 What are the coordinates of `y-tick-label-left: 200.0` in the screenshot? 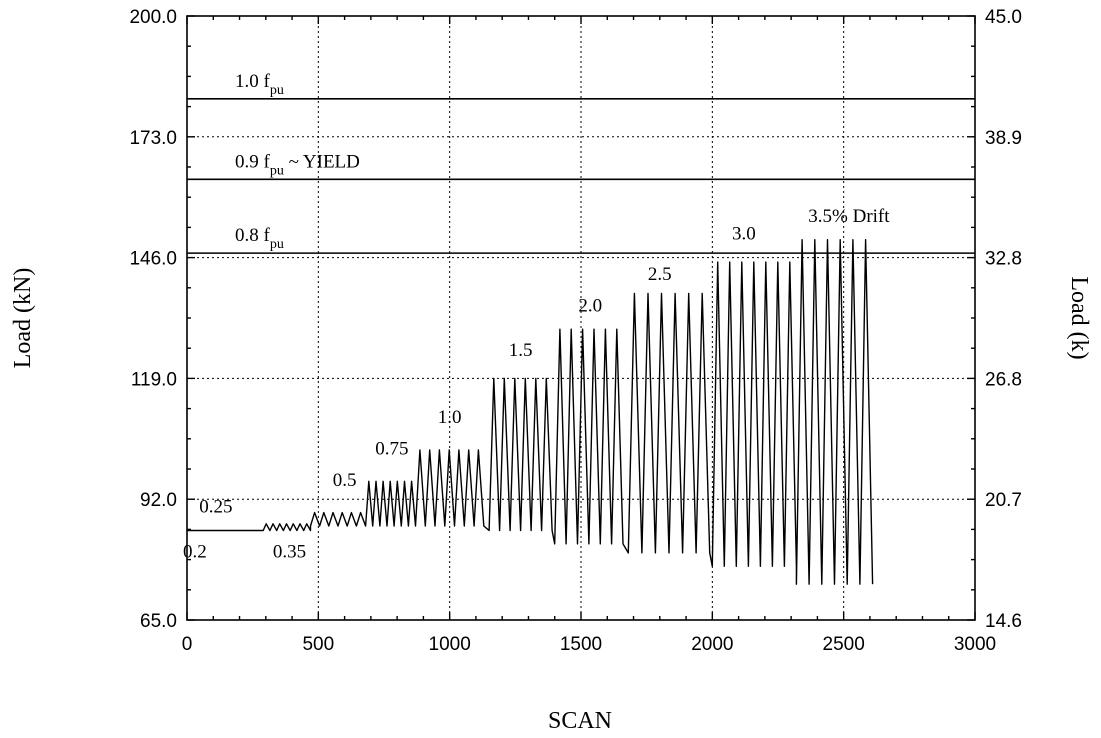 It's located at (153, 17).